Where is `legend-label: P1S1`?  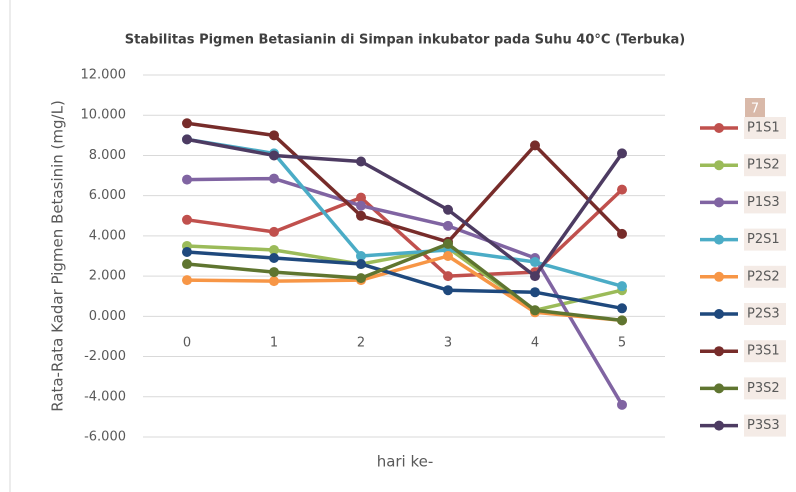 legend-label: P1S1 is located at coordinates (763, 128).